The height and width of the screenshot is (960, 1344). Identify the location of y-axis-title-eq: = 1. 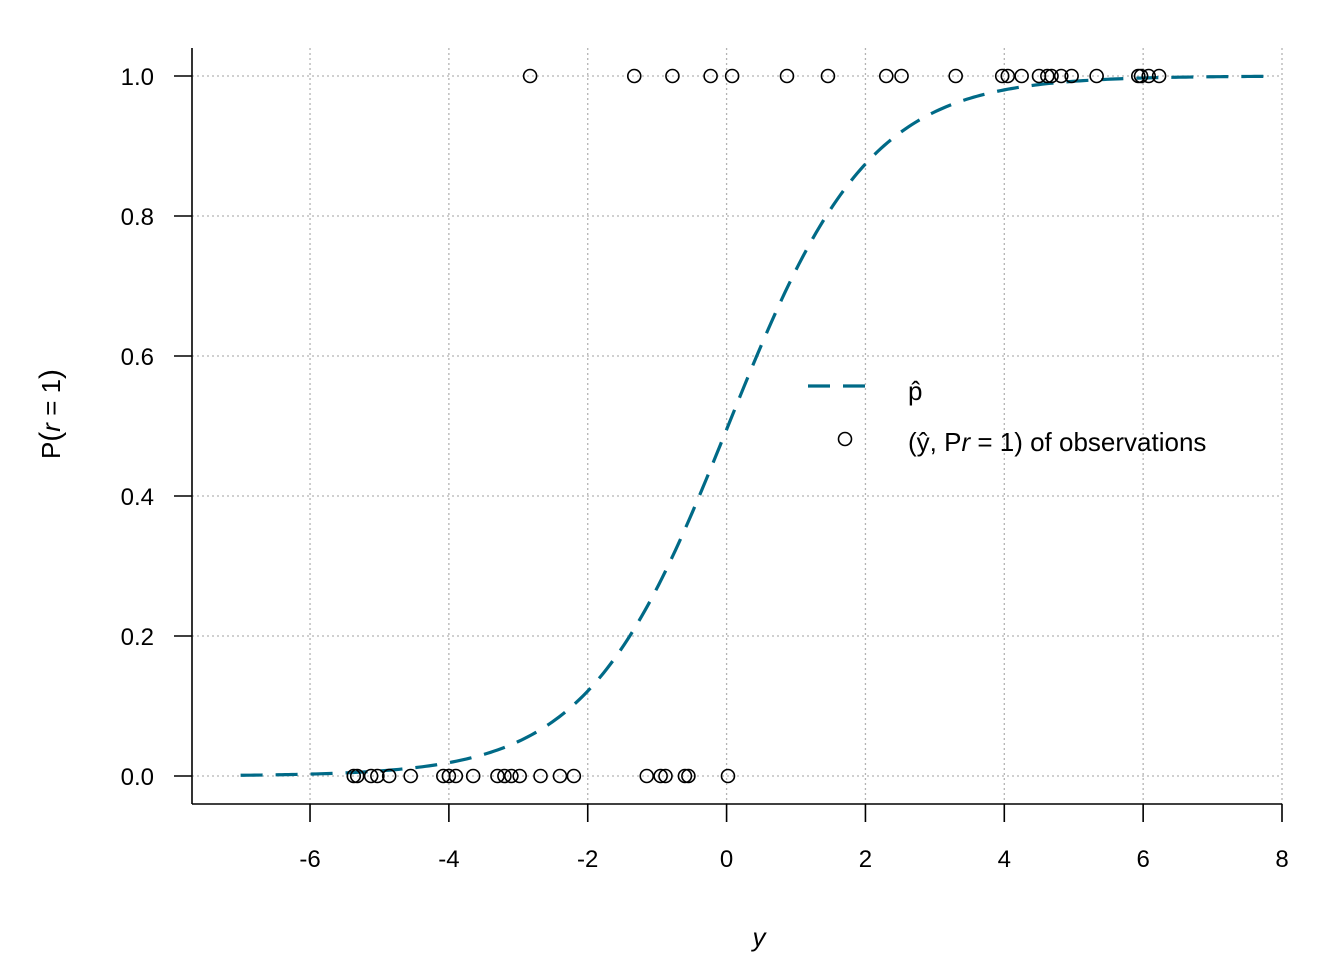
(51, 401).